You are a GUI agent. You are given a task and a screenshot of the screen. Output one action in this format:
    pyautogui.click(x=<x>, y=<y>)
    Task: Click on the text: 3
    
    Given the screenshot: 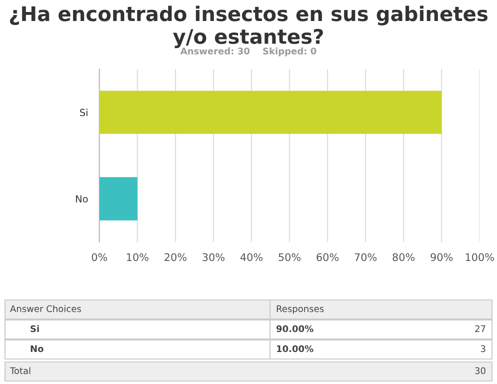 What is the action you would take?
    pyautogui.click(x=483, y=348)
    